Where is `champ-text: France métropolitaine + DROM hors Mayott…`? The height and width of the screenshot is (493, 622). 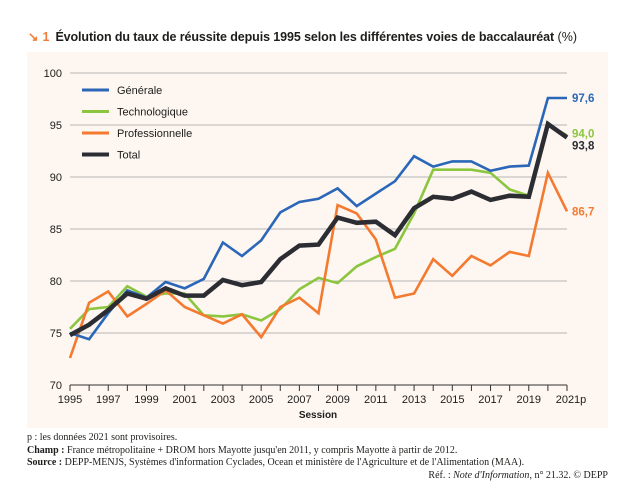 champ-text: France métropolitaine + DROM hors Mayott… is located at coordinates (261, 450).